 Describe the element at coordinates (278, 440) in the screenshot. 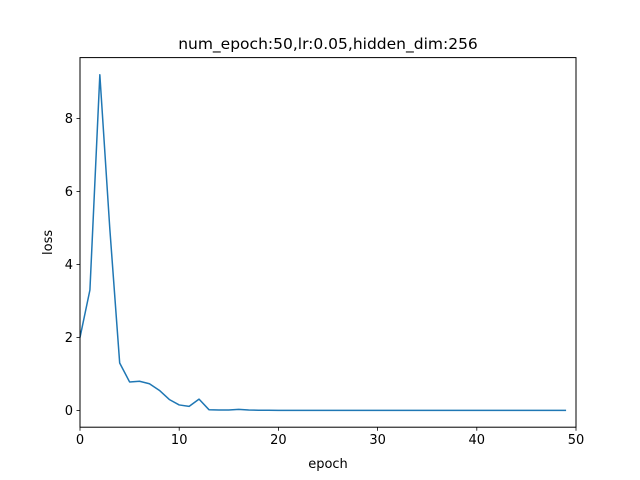

I see `x-tick-label: 20` at that location.